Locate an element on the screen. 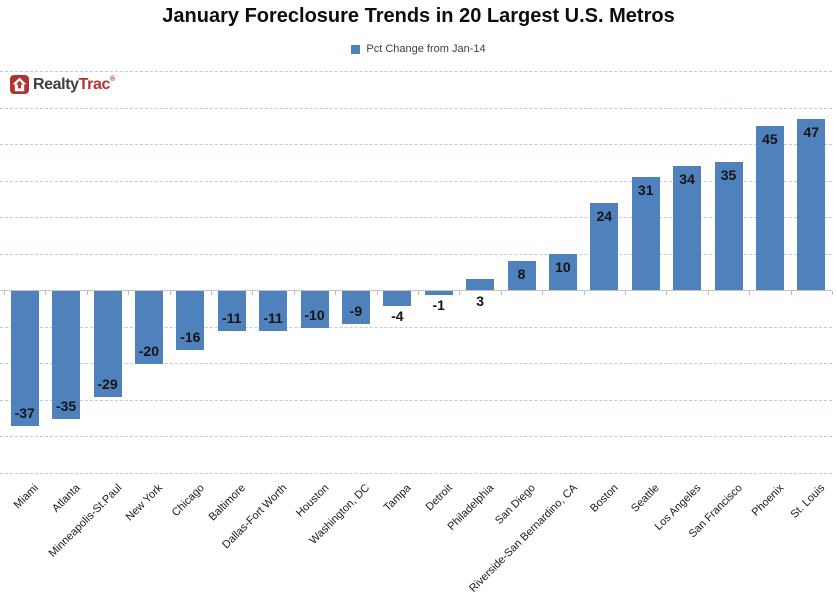 Image resolution: width=837 pixels, height=605 pixels. bar-Riverside-San Bernardino, CA is located at coordinates (562, 272).